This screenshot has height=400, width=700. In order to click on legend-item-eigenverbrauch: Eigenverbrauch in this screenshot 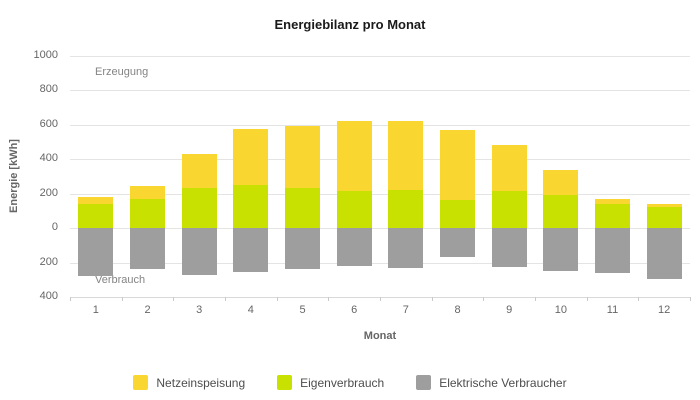, I will do `click(330, 382)`.